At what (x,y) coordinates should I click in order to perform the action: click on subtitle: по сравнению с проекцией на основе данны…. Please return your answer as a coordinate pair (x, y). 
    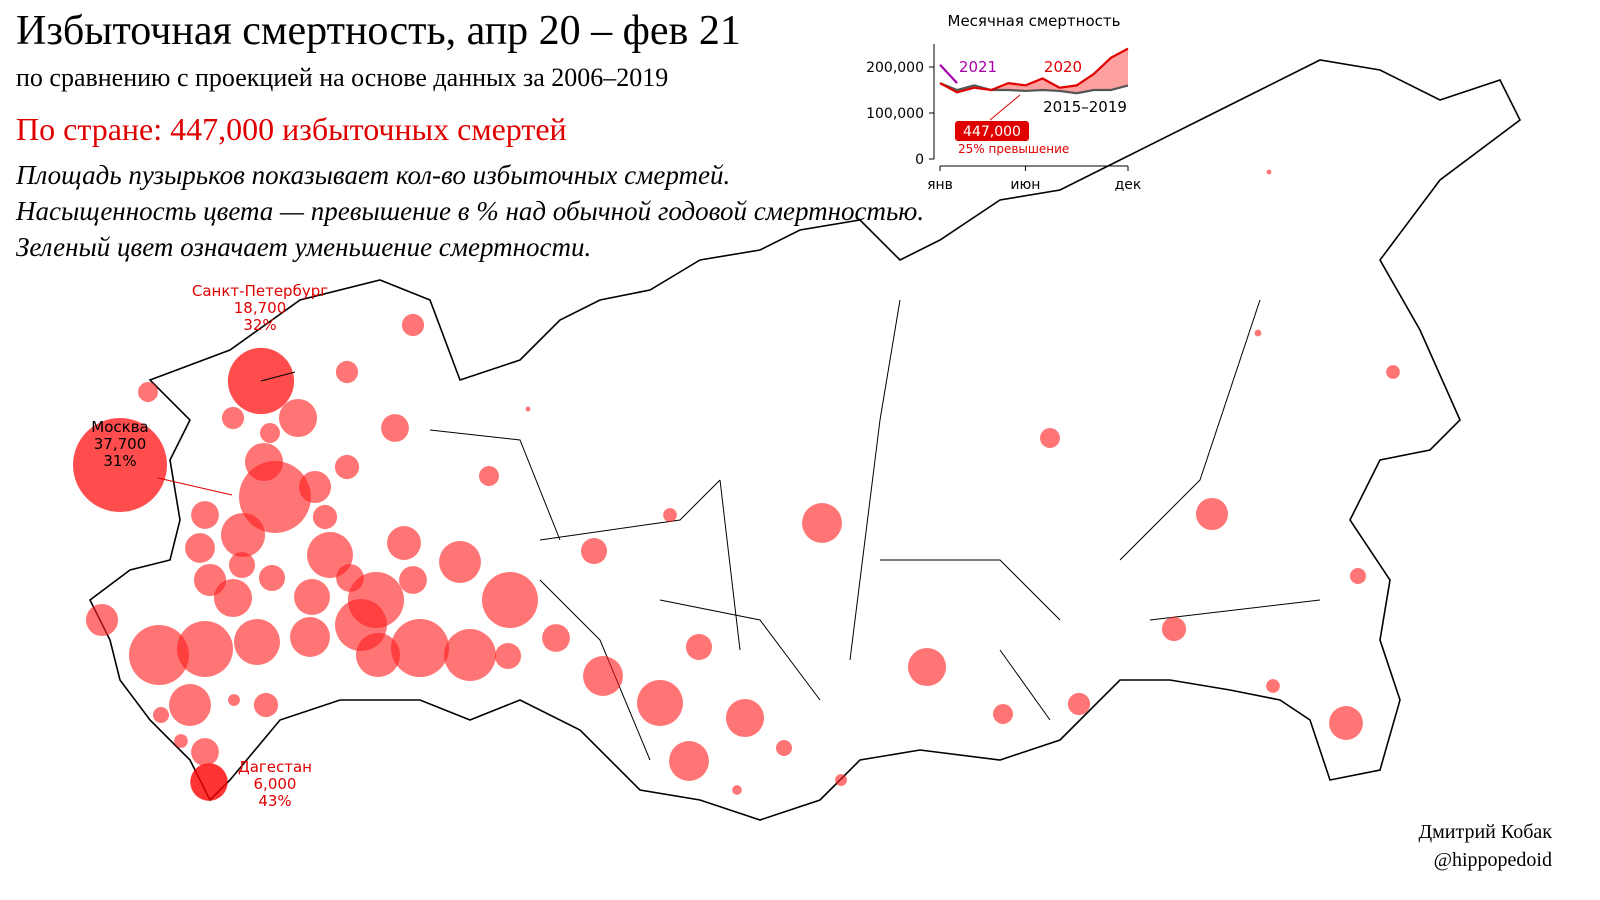
    Looking at the image, I should click on (342, 77).